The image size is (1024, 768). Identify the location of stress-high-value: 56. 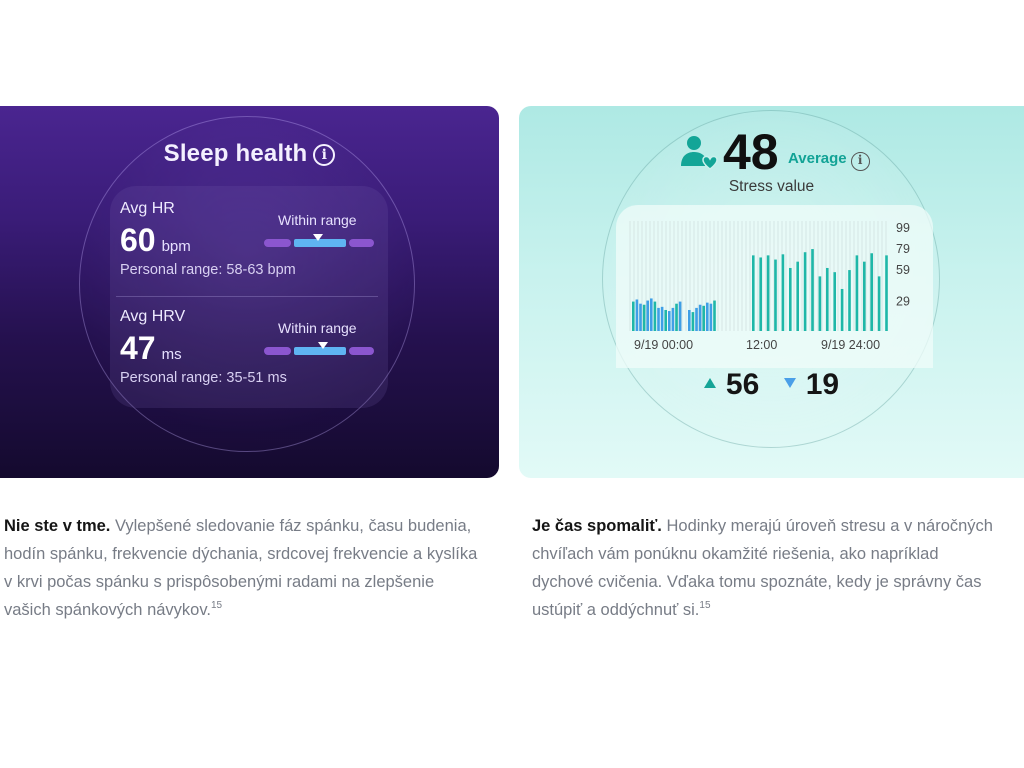
(742, 384).